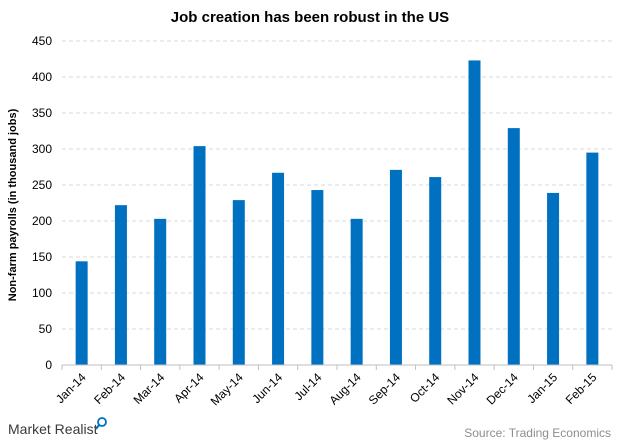 This screenshot has width=620, height=443. I want to click on x-tick-label: Apr-14, so click(189, 388).